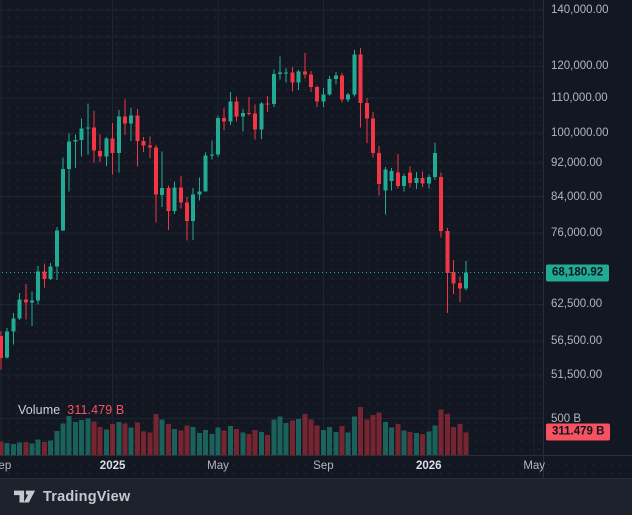 Image resolution: width=632 pixels, height=515 pixels. I want to click on time-axis: Sep 2025 May Sep 2026 May, so click(316, 466).